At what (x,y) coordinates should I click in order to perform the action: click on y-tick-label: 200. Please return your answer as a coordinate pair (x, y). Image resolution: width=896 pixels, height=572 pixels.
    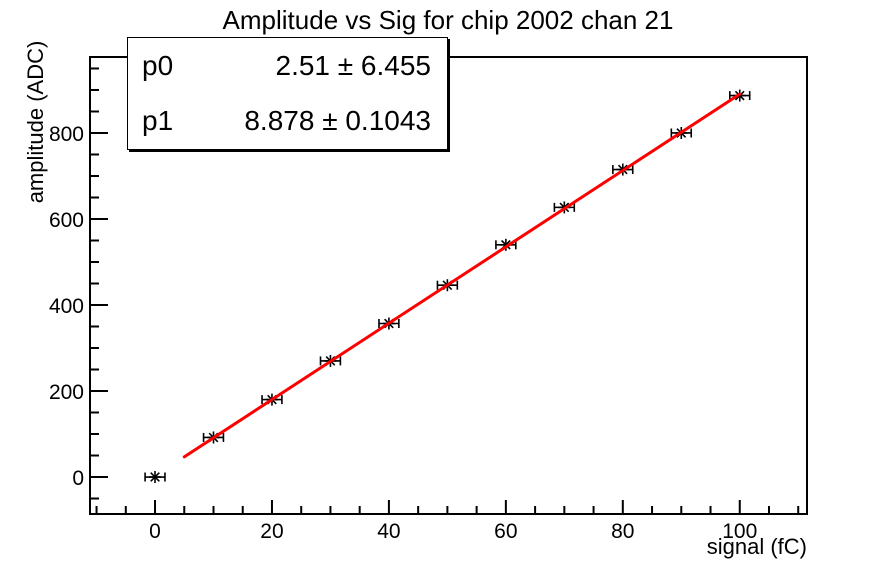
    Looking at the image, I should click on (66, 392).